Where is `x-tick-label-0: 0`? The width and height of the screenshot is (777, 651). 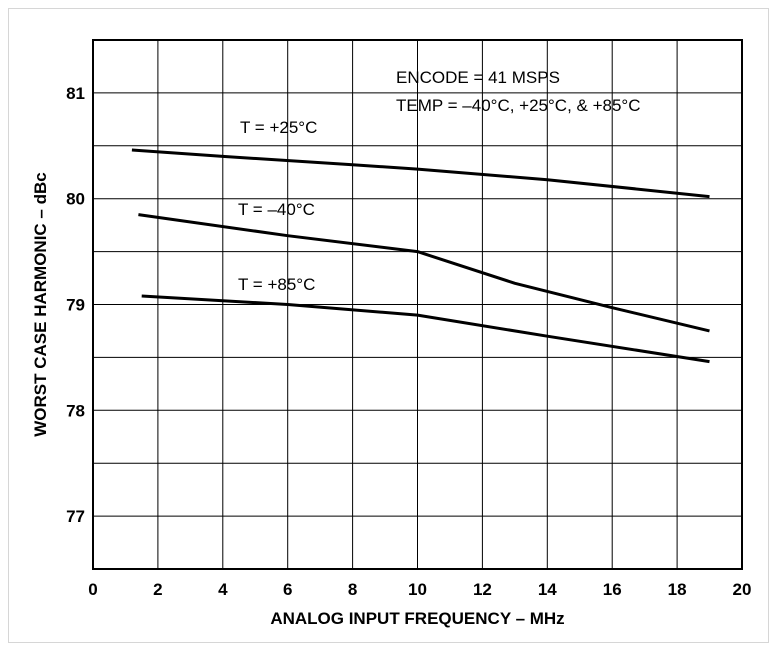
x-tick-label-0: 0 is located at coordinates (92, 589).